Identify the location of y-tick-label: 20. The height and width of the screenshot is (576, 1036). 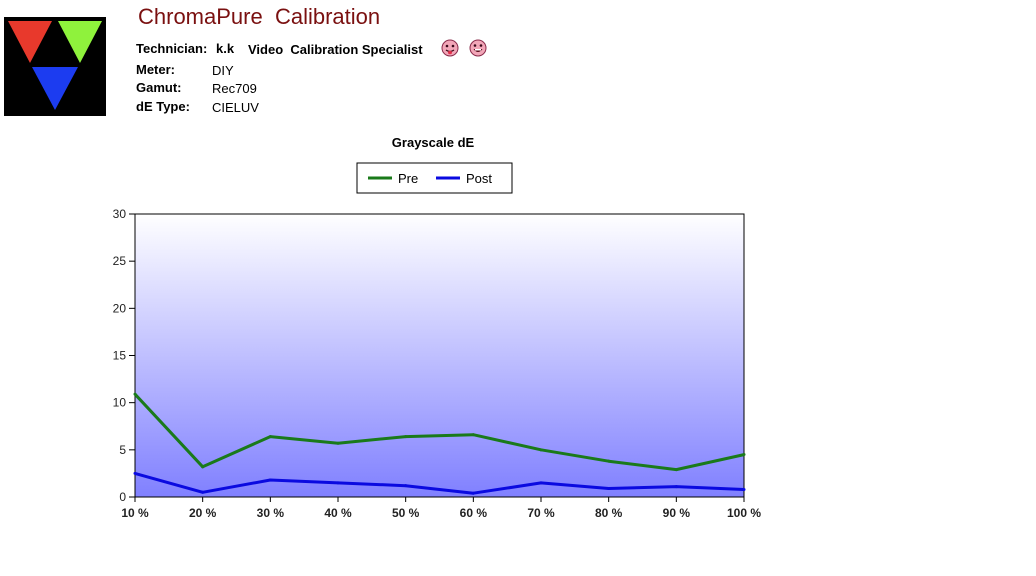
(120, 308).